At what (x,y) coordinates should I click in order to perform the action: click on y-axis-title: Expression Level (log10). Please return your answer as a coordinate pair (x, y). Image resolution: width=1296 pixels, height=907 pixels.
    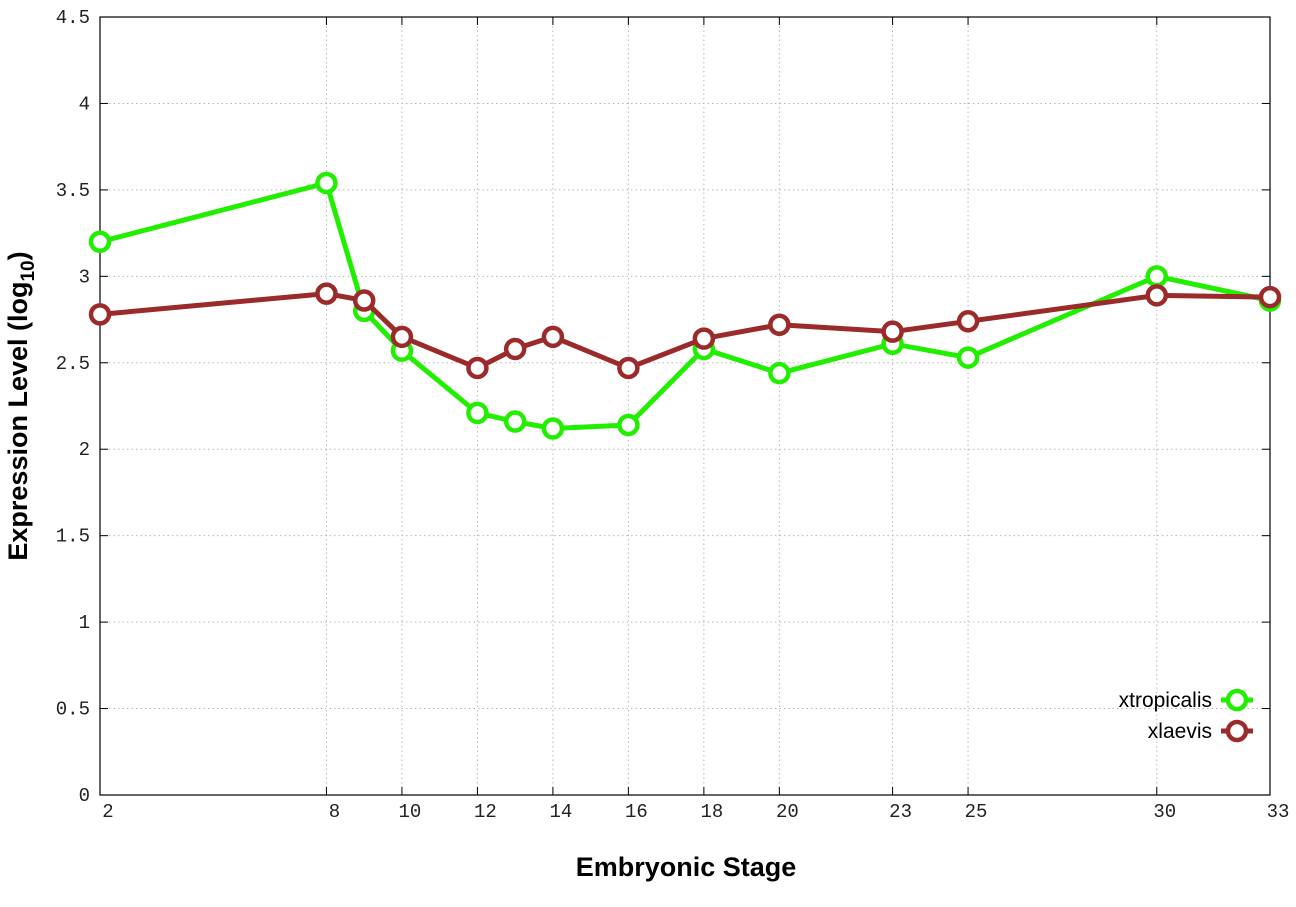
    Looking at the image, I should click on (21, 405).